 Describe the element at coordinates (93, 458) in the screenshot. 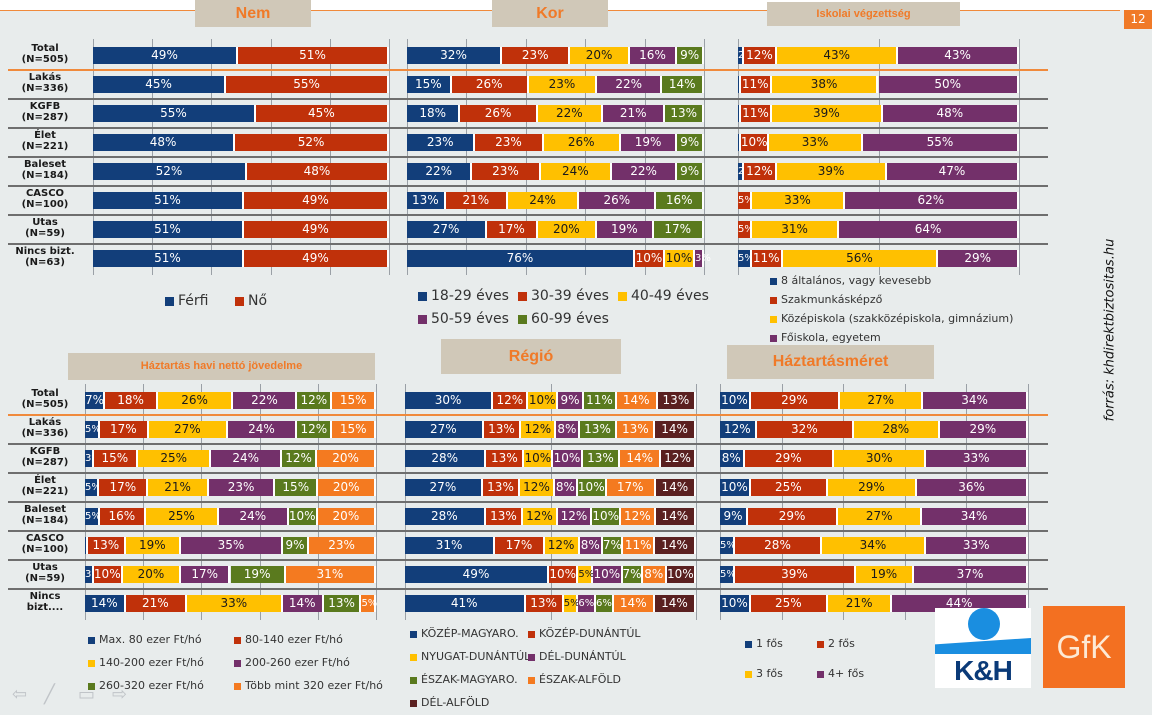

I see `data-label: 3%` at that location.